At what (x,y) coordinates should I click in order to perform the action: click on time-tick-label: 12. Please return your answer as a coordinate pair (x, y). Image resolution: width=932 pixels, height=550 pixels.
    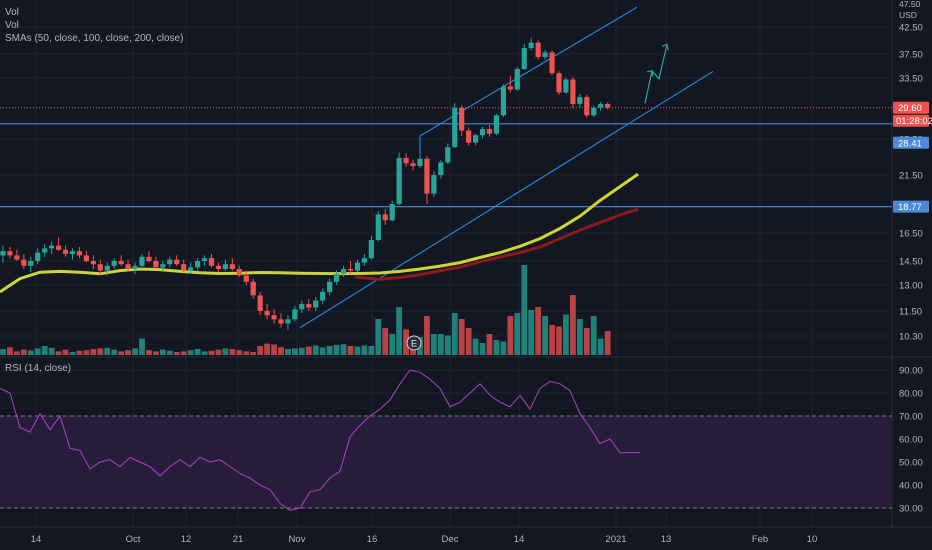
    Looking at the image, I should click on (186, 539).